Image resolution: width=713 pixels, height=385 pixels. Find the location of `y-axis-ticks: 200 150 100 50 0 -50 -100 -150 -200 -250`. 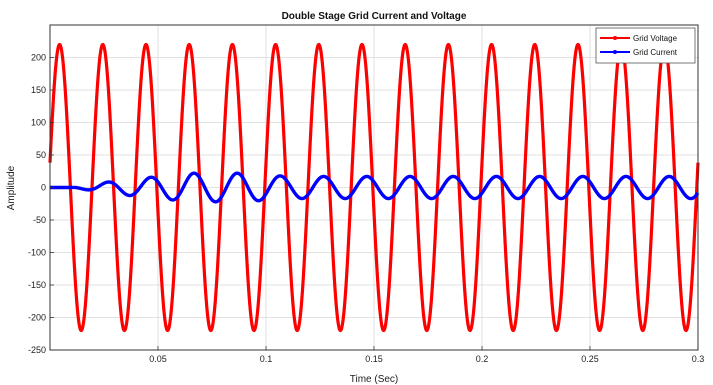

y-axis-ticks: 200 150 100 50 0 -50 -100 -150 -200 -250 is located at coordinates (41, 204).